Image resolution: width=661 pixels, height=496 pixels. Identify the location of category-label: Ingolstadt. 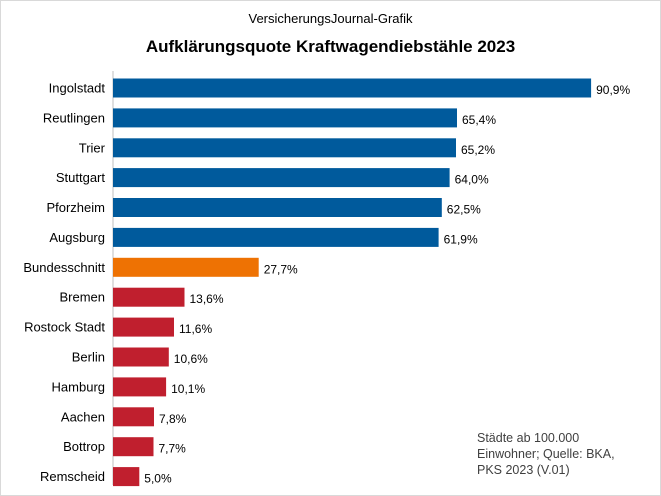
(77, 88).